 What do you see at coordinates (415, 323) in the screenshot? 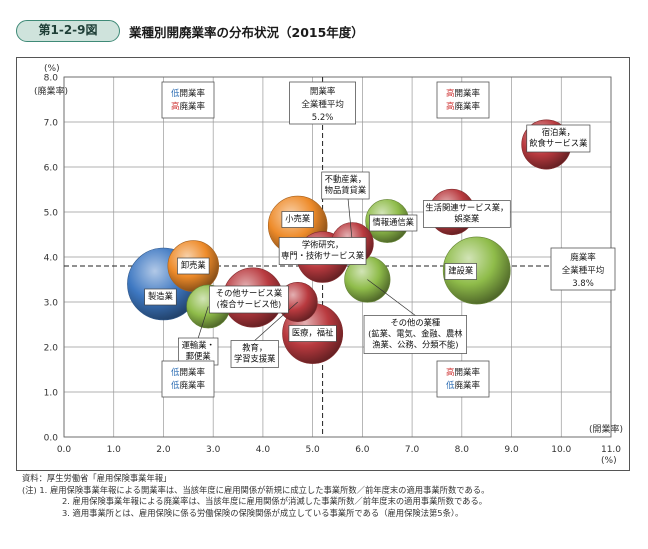
I see `bubble-label-text: その他の業種` at bounding box center [415, 323].